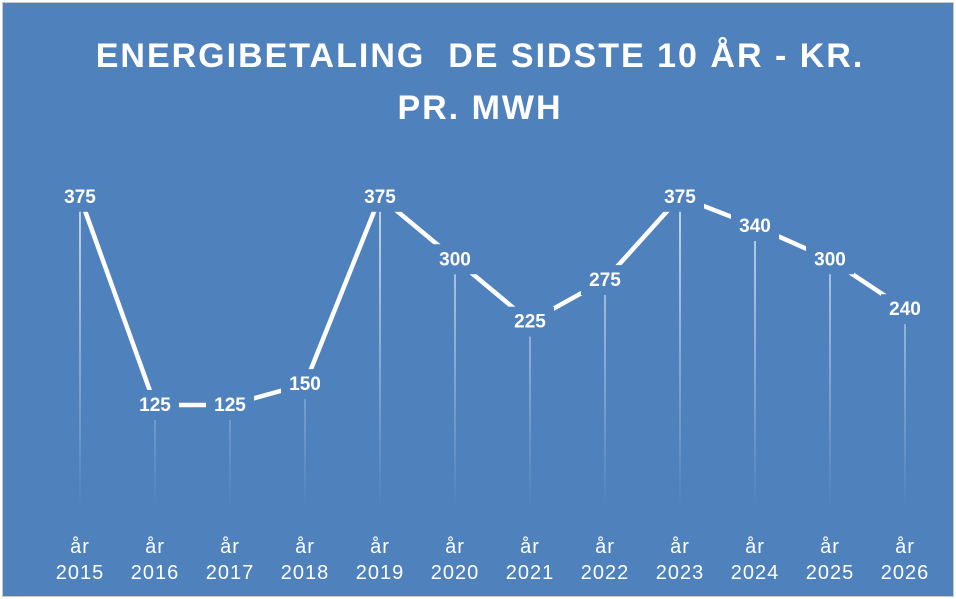  Describe the element at coordinates (455, 560) in the screenshot. I see `x-tick-label: år 2020` at that location.